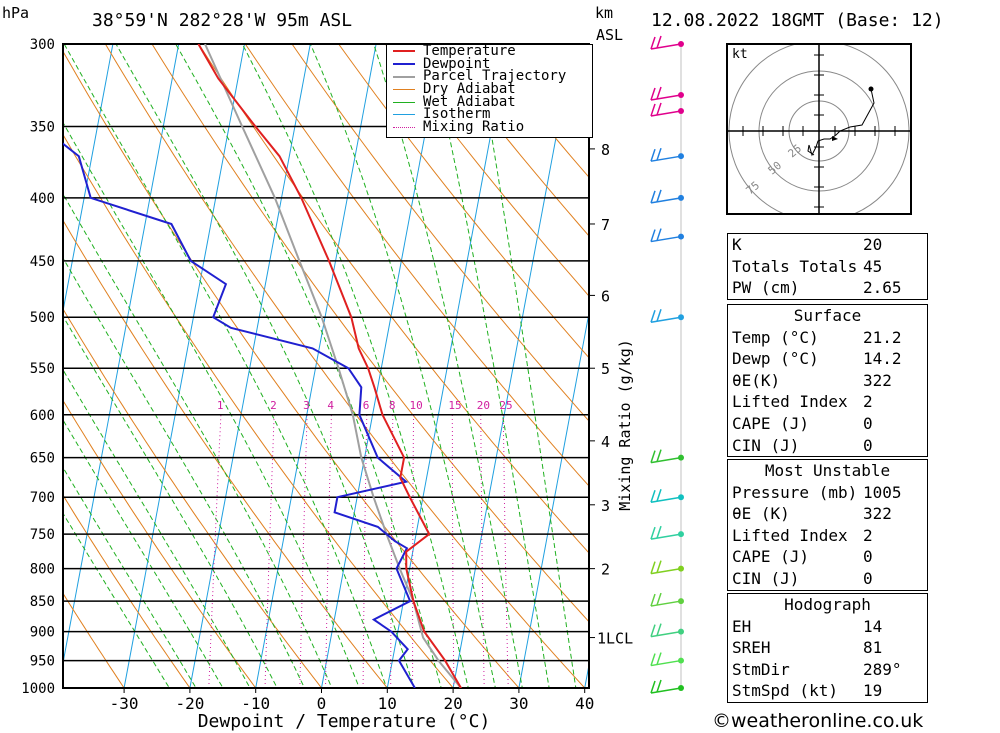 This screenshot has height=733, width=1000. I want to click on hodo-stmdir-label: StmDir, so click(761, 669).